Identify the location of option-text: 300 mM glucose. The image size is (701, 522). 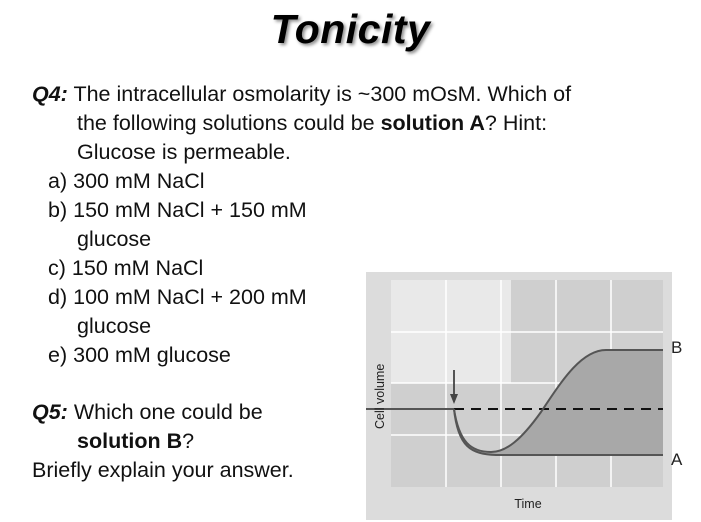
(152, 355).